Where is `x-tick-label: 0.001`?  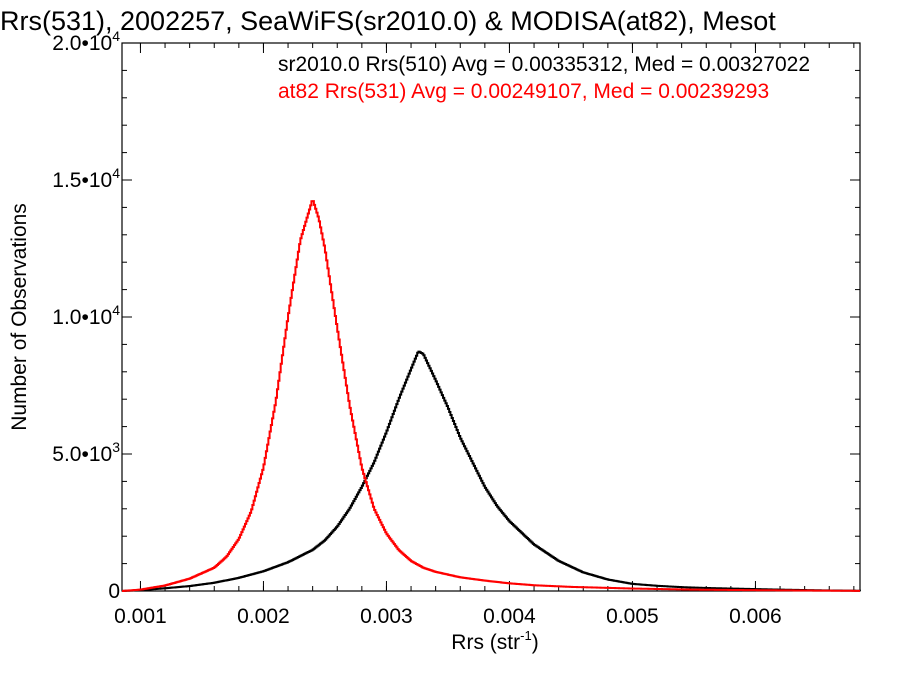
x-tick-label: 0.001 is located at coordinates (140, 616).